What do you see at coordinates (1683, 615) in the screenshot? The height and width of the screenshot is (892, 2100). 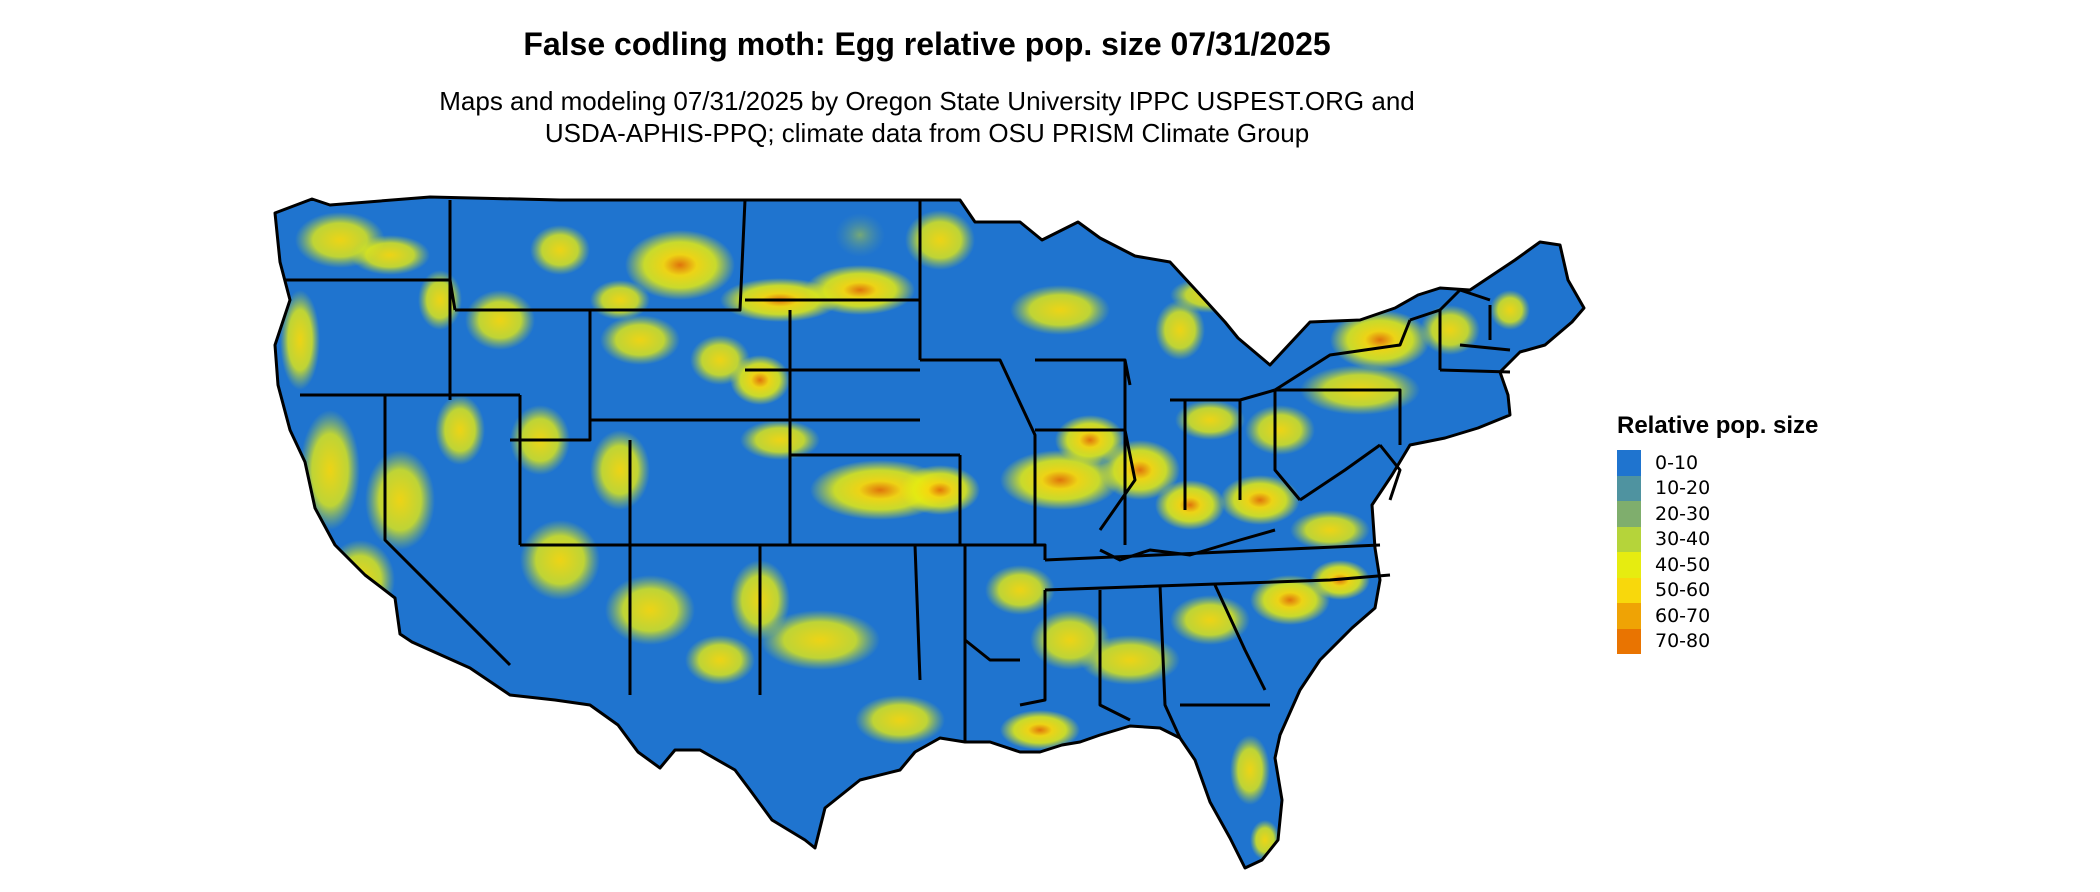 I see `legend-label: 60-70` at bounding box center [1683, 615].